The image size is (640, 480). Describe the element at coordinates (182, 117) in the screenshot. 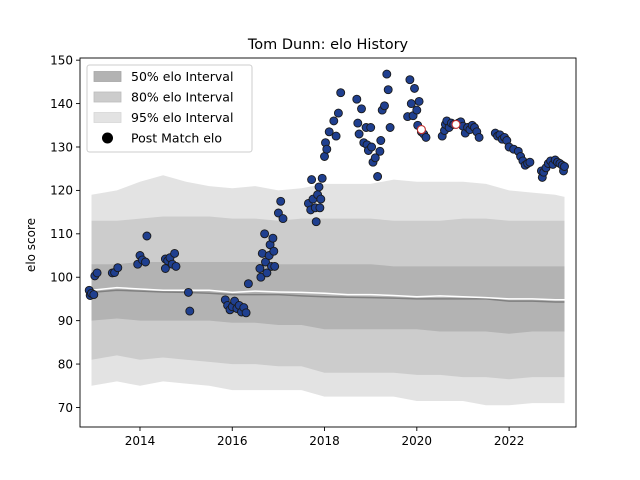

I see `legend-label: 95% elo Interval` at that location.